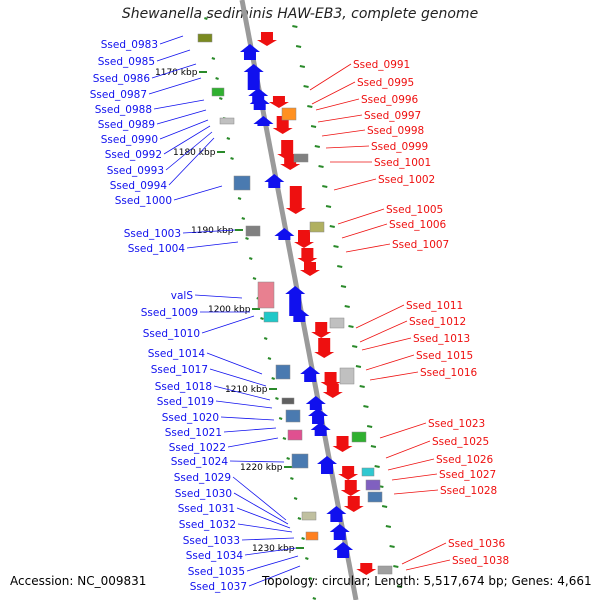  What do you see at coordinates (126, 125) in the screenshot?
I see `left-gene-label: Ssed_0989` at bounding box center [126, 125].